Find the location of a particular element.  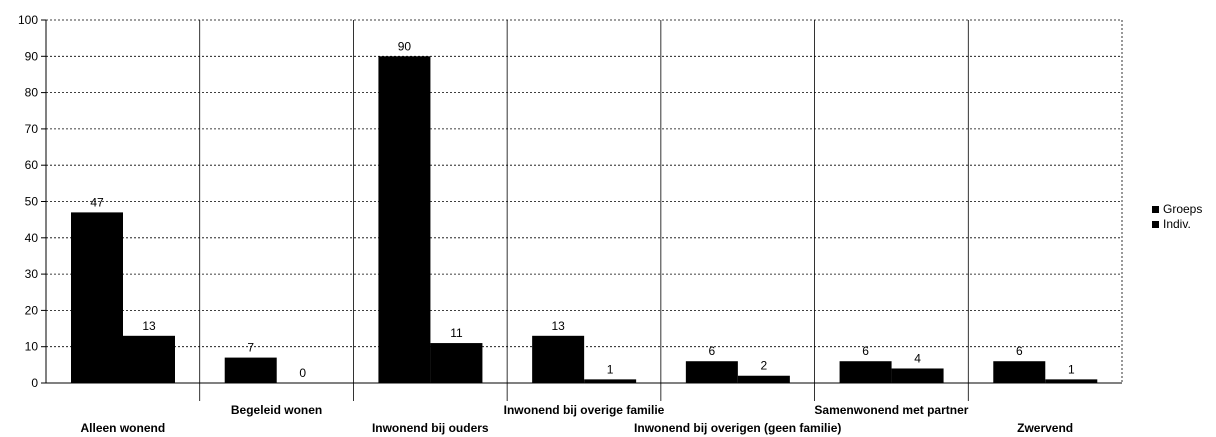

y-tick-label: 60 is located at coordinates (32, 165).